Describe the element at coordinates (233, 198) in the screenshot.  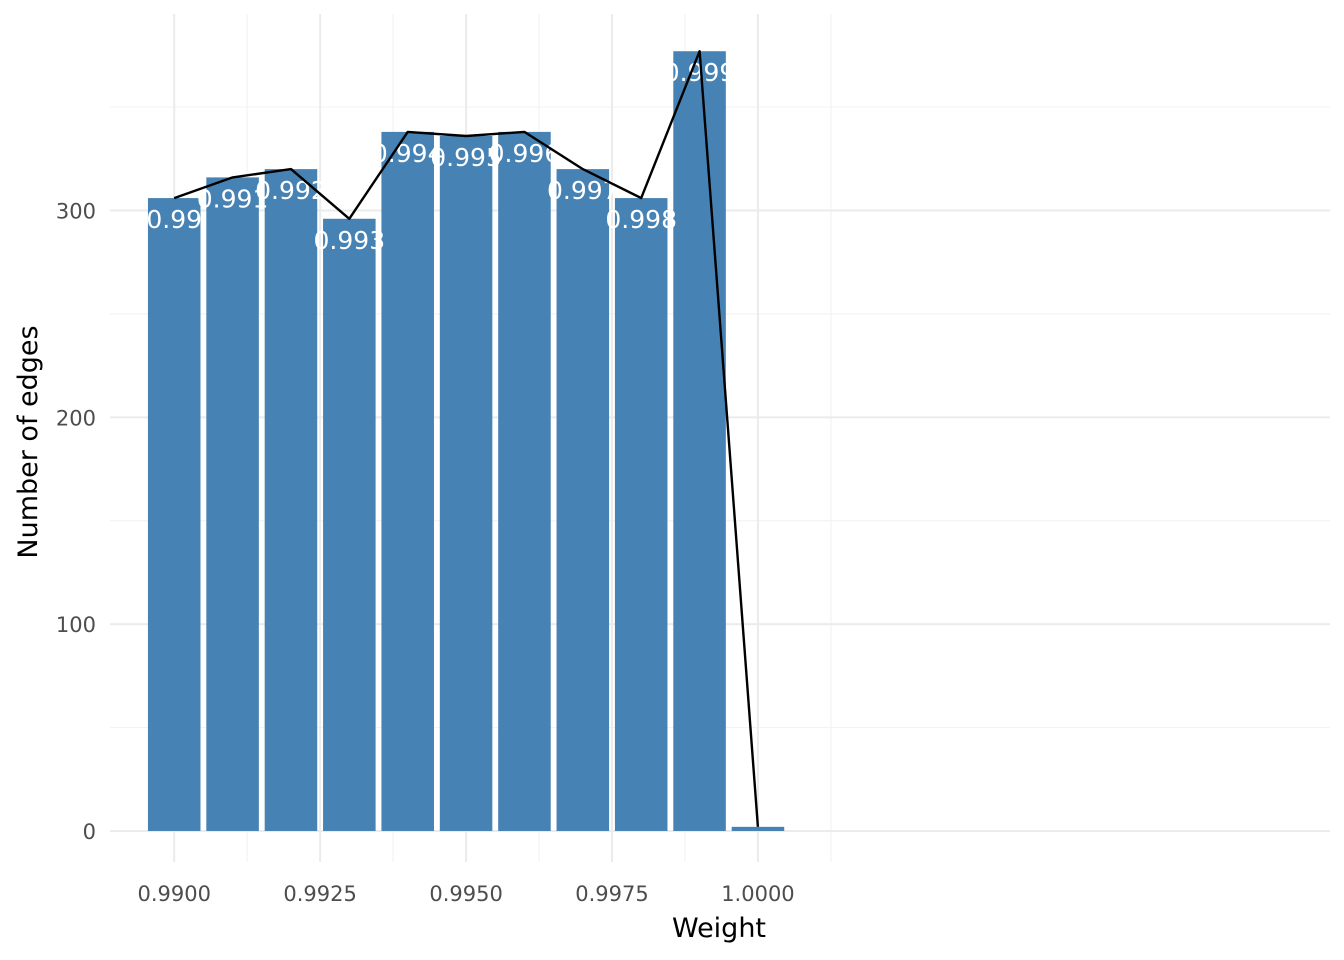
I see `bar-label: 0.991` at that location.